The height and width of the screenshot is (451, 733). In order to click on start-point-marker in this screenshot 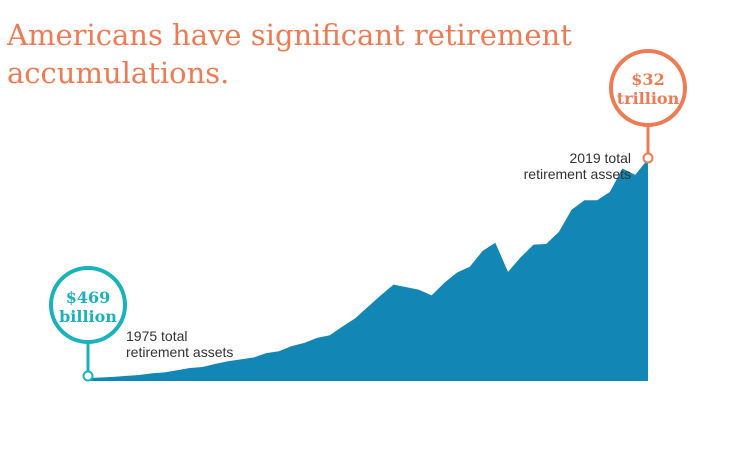, I will do `click(88, 376)`.